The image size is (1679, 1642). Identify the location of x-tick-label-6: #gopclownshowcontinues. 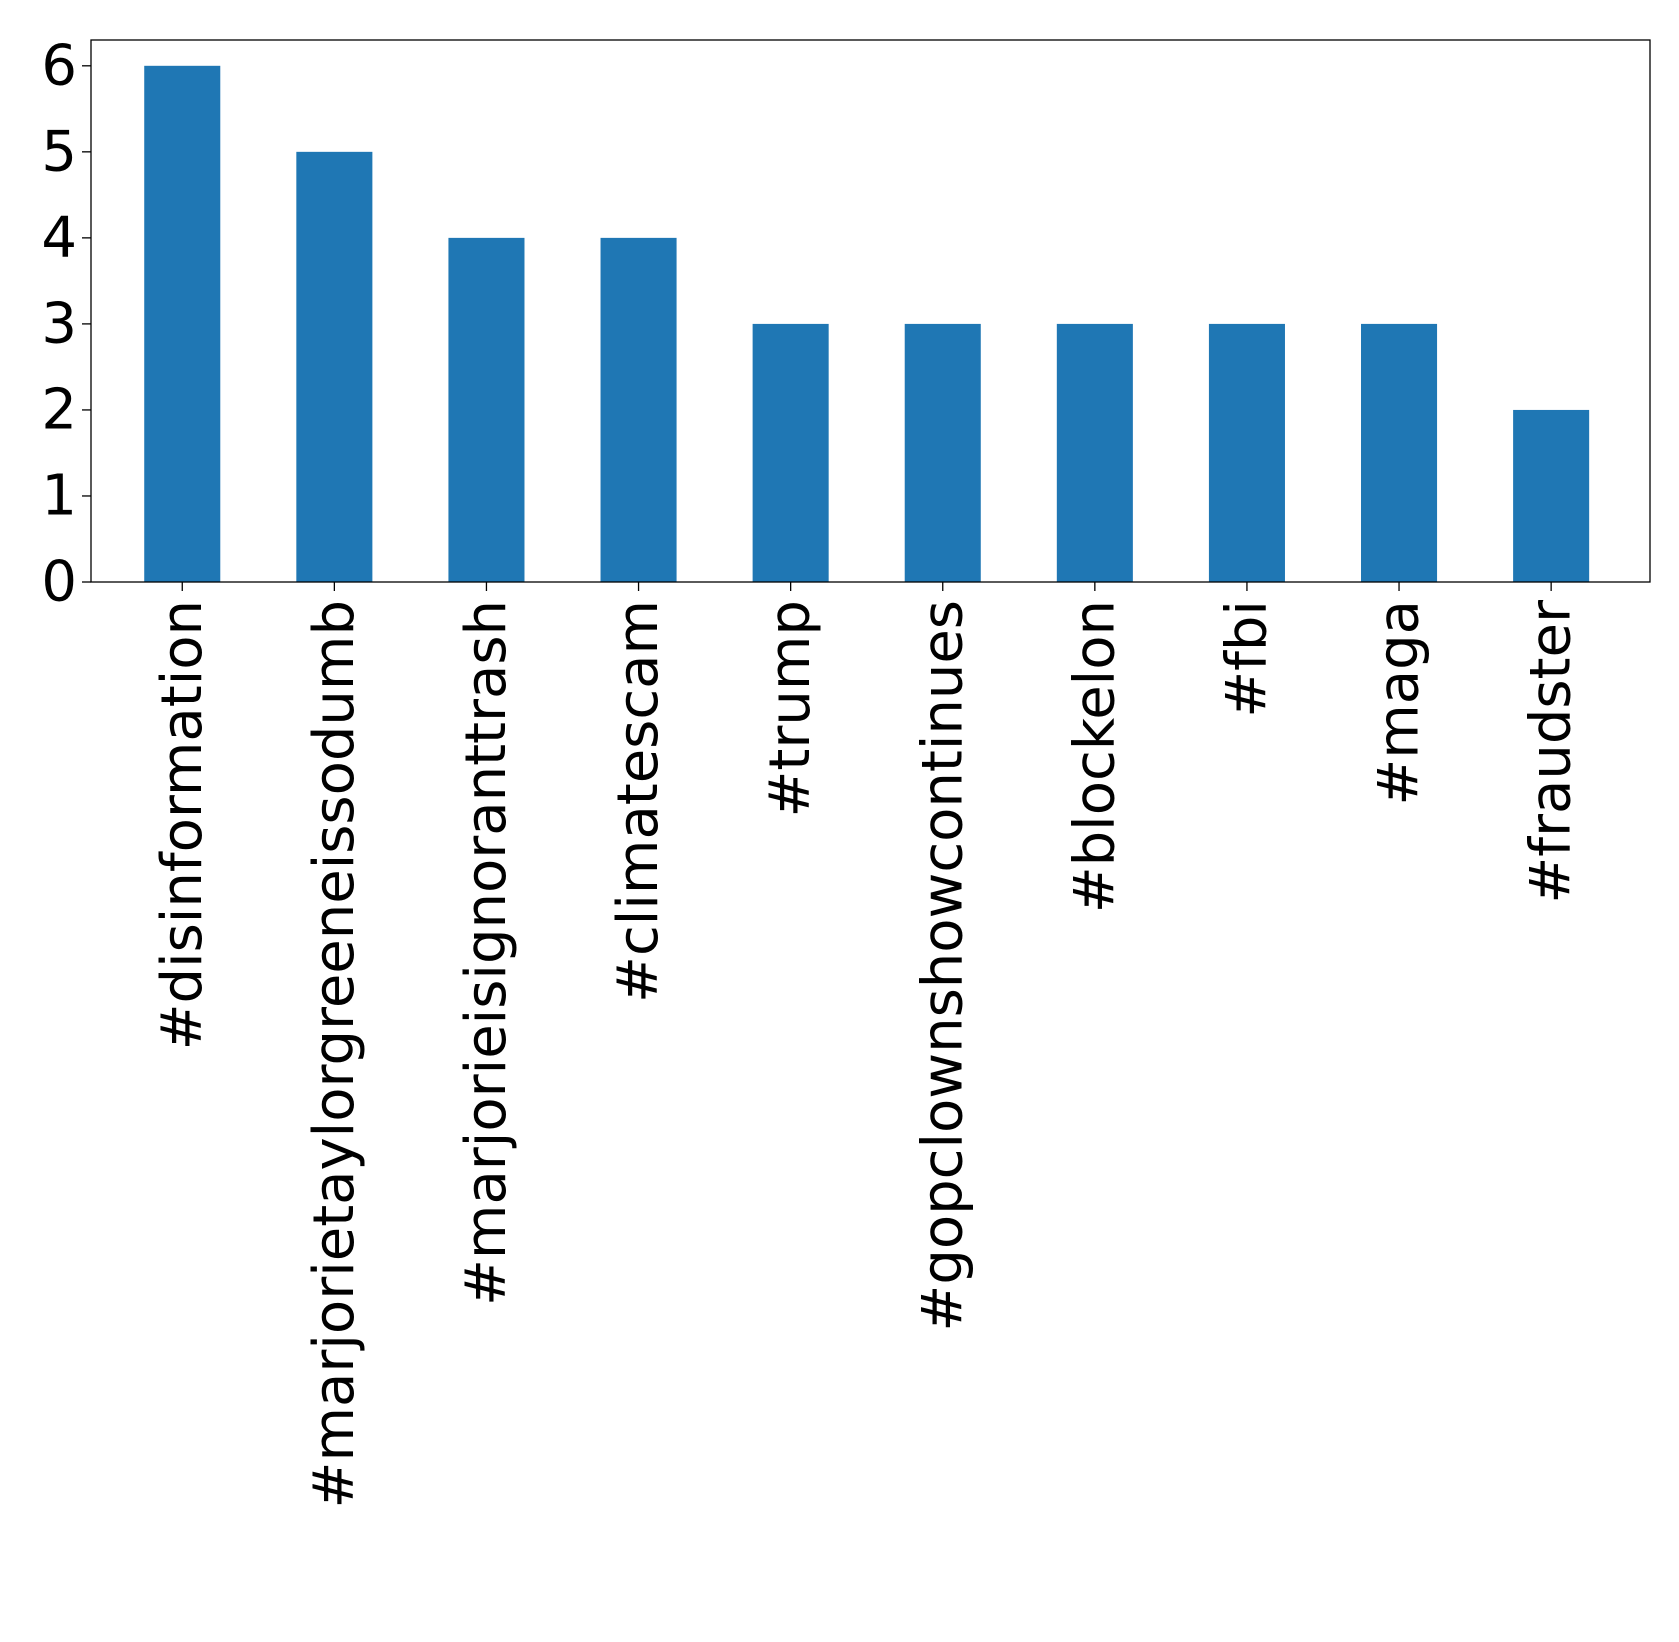
(942, 966).